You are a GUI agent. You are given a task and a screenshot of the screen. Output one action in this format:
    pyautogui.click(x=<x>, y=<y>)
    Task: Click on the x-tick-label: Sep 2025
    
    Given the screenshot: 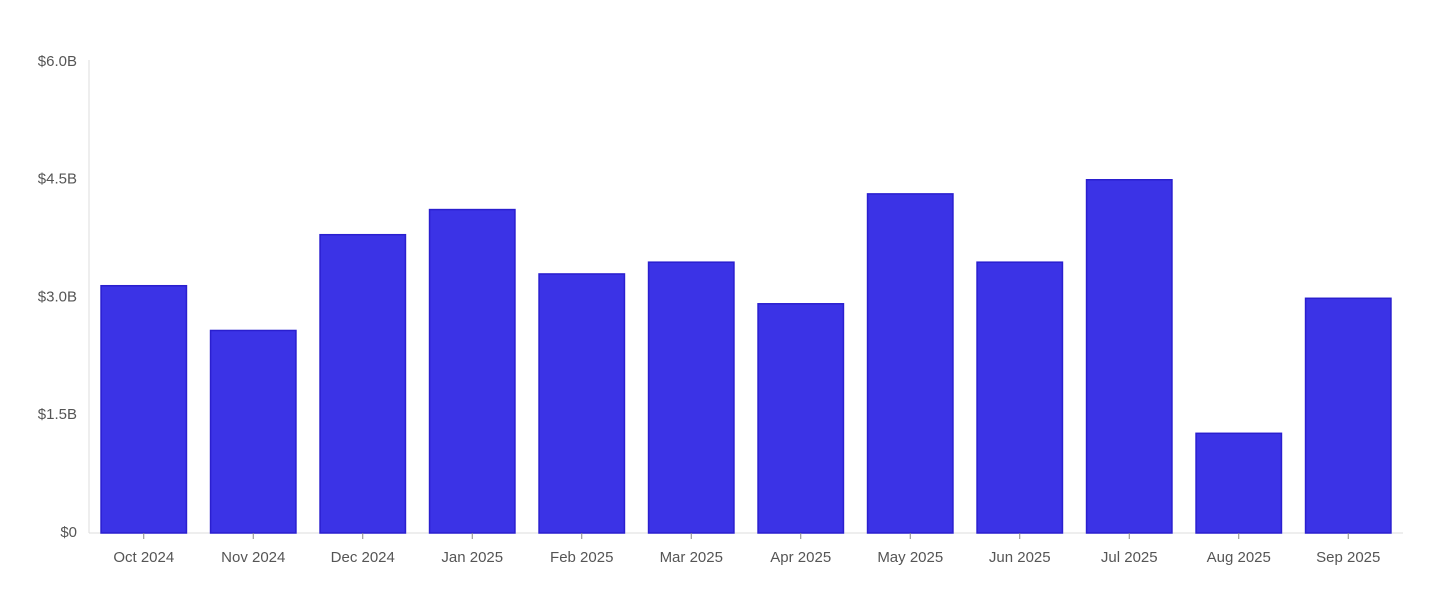 What is the action you would take?
    pyautogui.click(x=1348, y=557)
    